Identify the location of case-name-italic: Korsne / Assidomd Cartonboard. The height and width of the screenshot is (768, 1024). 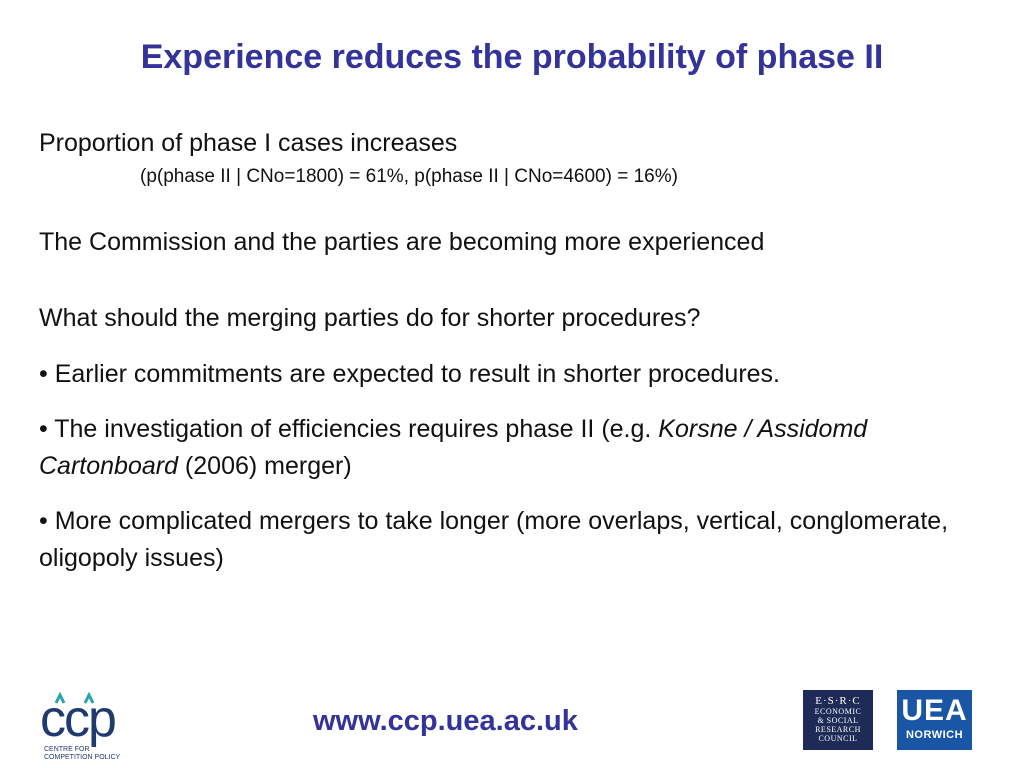
(453, 447).